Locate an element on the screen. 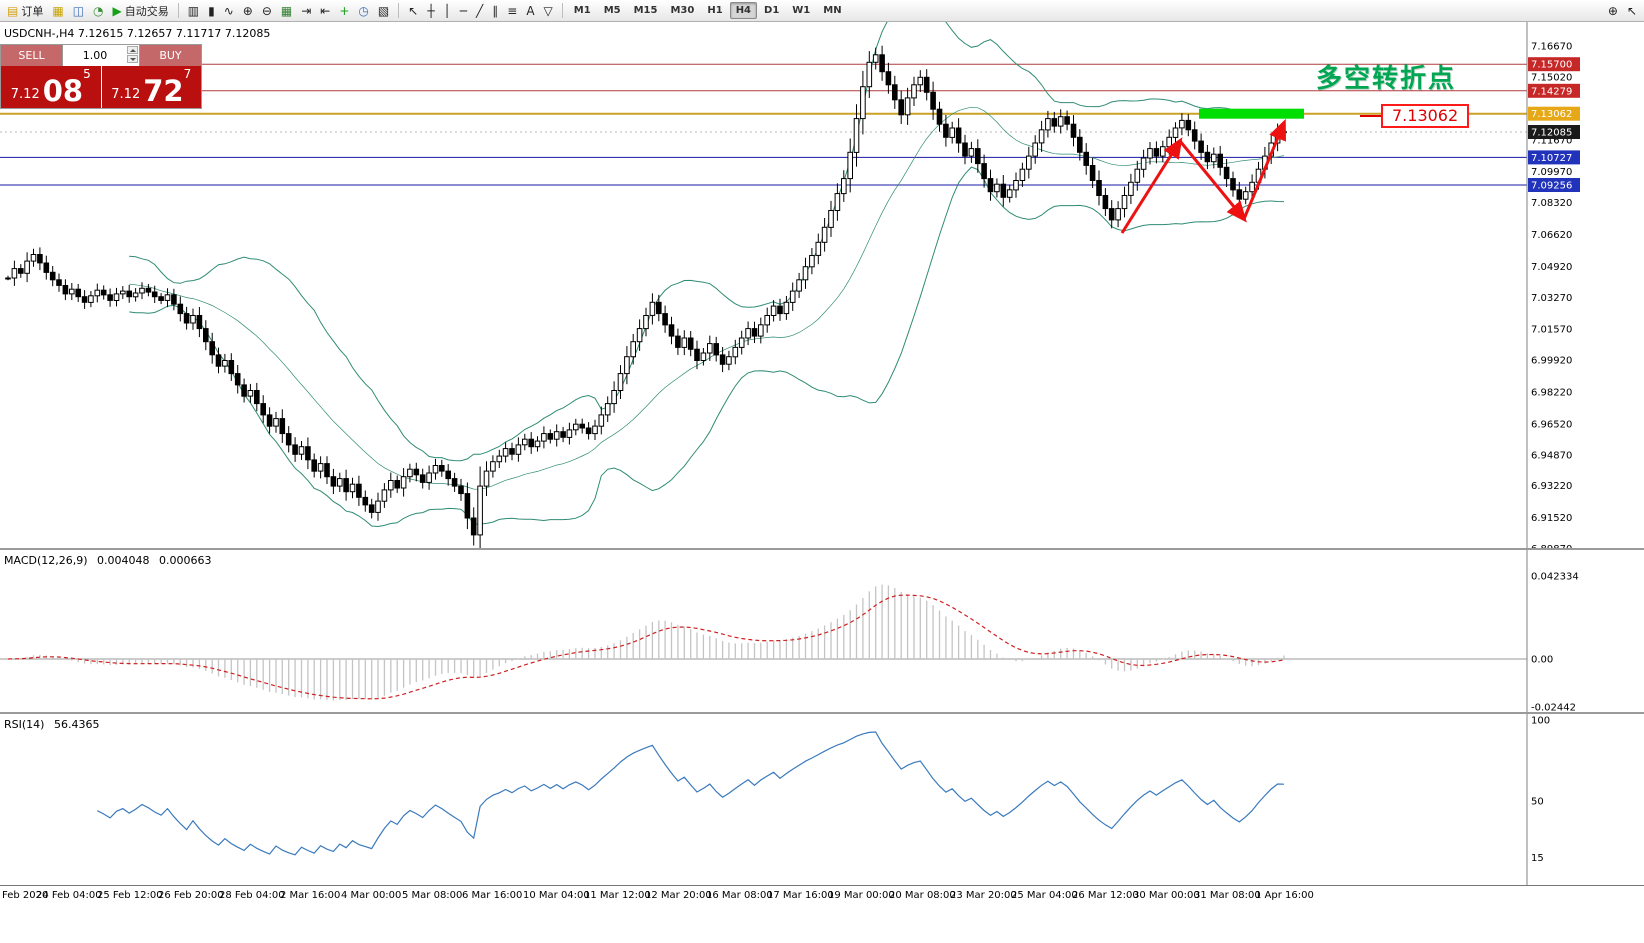 The image size is (1644, 943). zoom-search-icon: ⊕ is located at coordinates (1612, 10).